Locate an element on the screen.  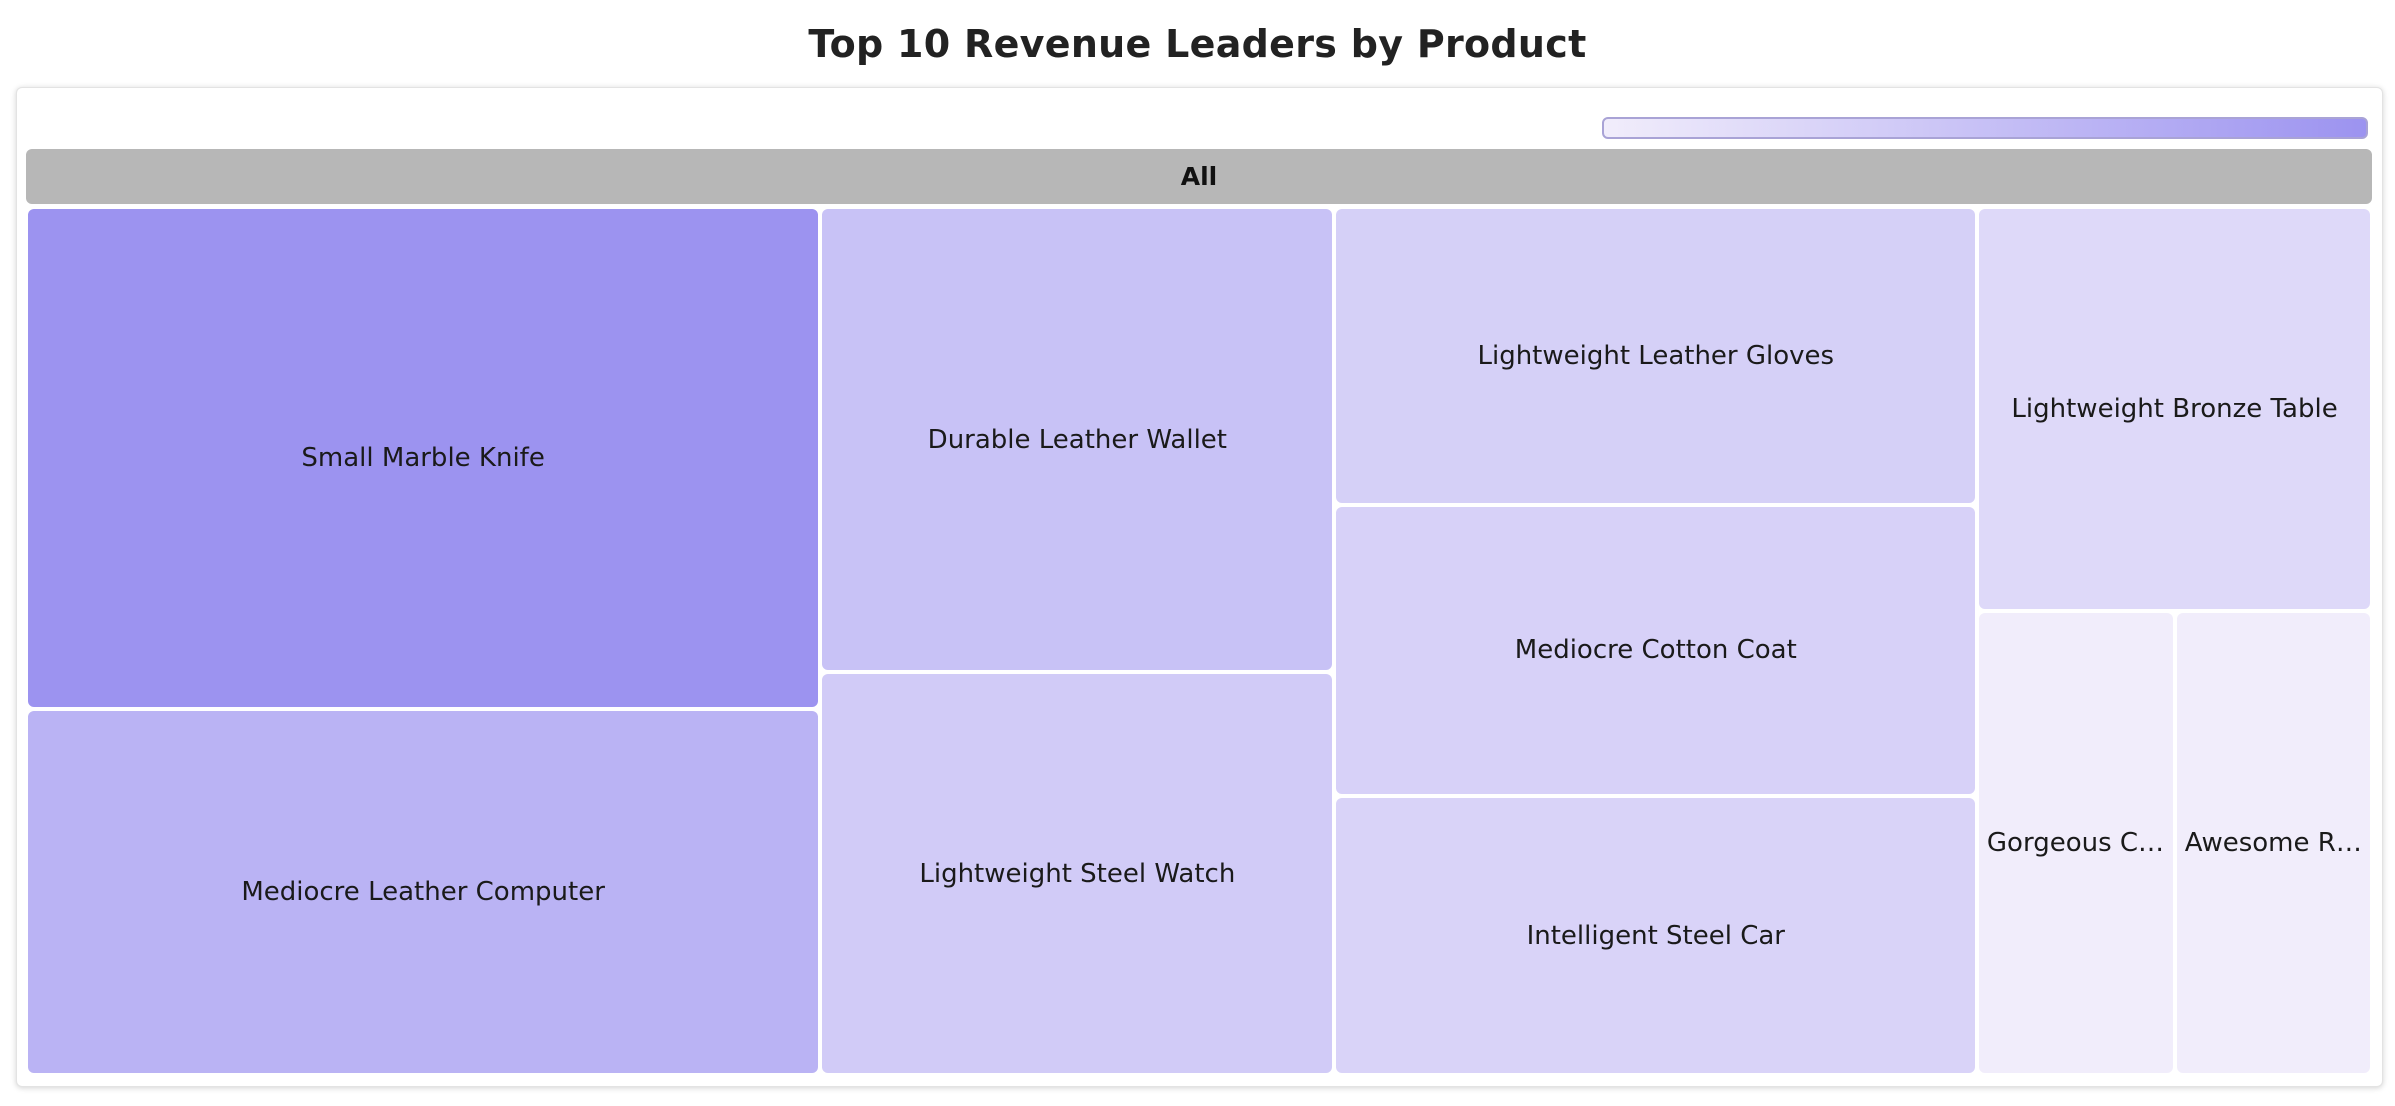
treemap-tile: Mediocre Cotton Coat is located at coordinates (1656, 650).